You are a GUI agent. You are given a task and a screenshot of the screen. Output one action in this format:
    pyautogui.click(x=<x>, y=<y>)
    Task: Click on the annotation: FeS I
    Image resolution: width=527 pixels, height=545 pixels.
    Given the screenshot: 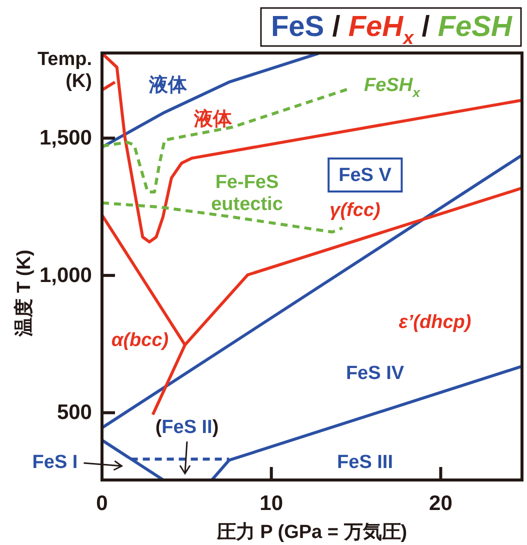 What is the action you would take?
    pyautogui.click(x=55, y=462)
    